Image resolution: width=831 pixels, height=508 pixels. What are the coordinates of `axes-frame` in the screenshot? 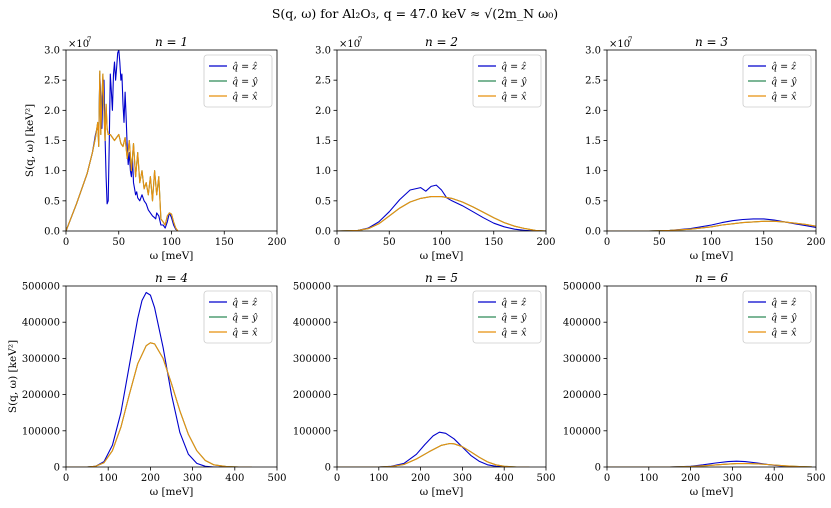 It's located at (171, 376).